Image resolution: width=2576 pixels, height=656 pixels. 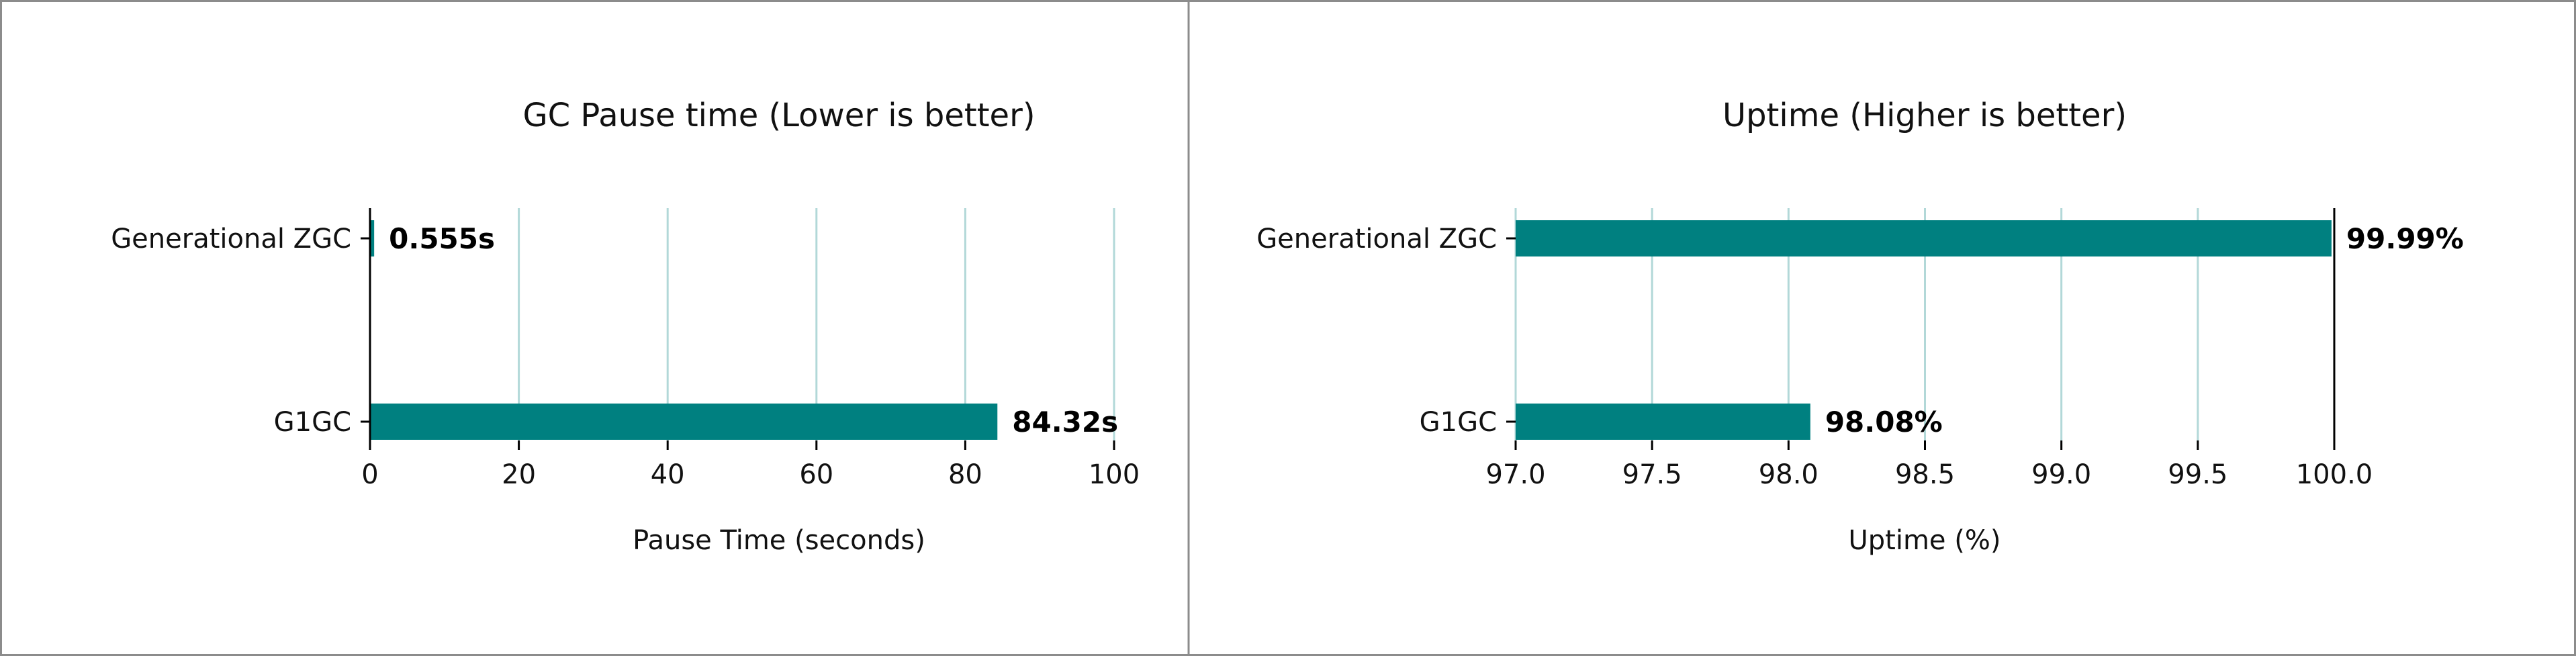 I want to click on data-label: 99.99%, so click(x=2405, y=238).